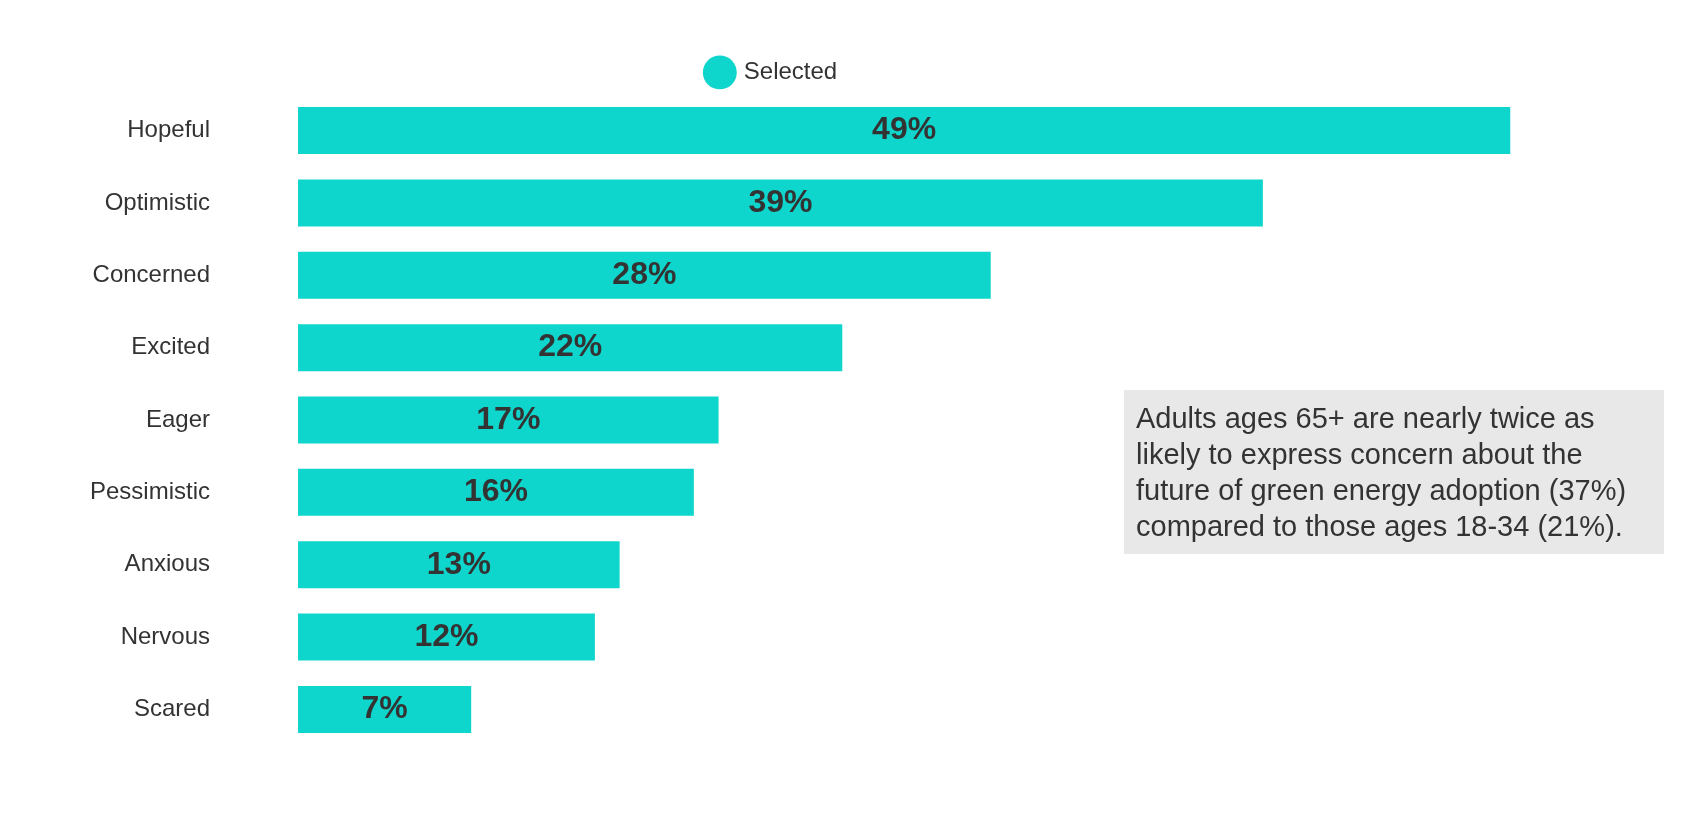 The height and width of the screenshot is (840, 1685). I want to click on data-label: 17%, so click(508, 417).